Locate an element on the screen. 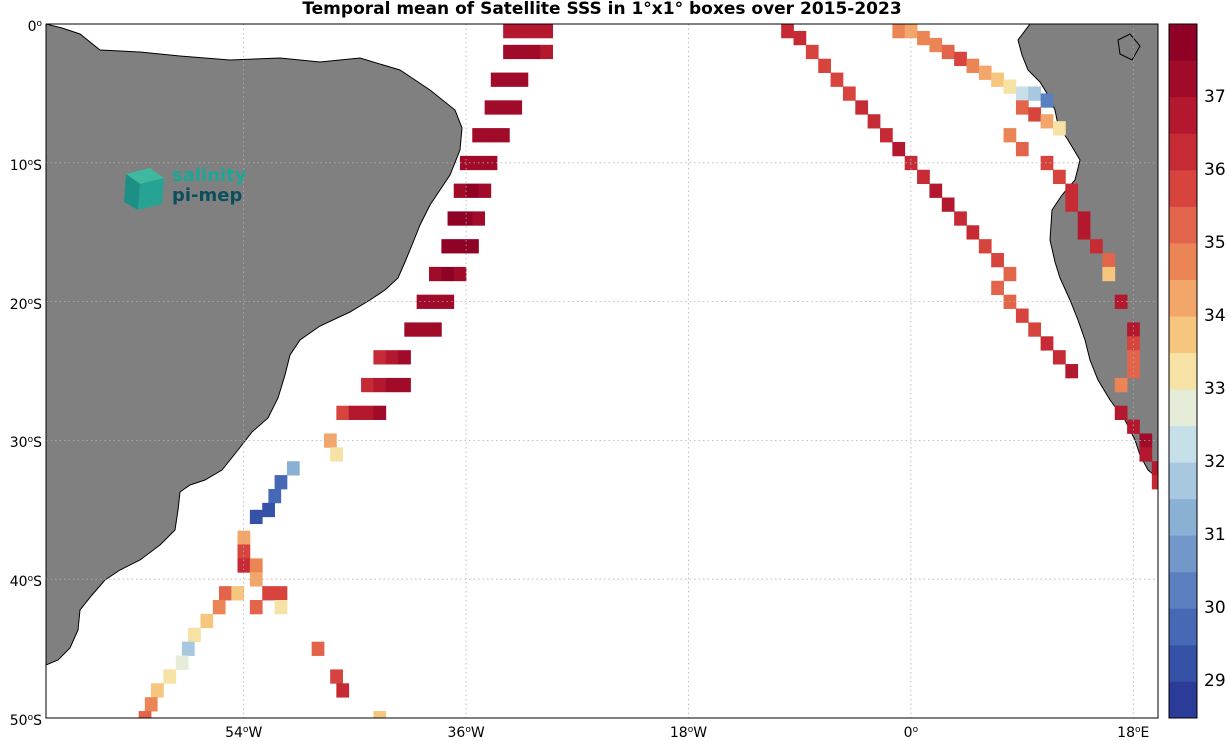 The width and height of the screenshot is (1227, 741). salinity-pi-mep-logo: salinity pi-mep is located at coordinates (190, 191).